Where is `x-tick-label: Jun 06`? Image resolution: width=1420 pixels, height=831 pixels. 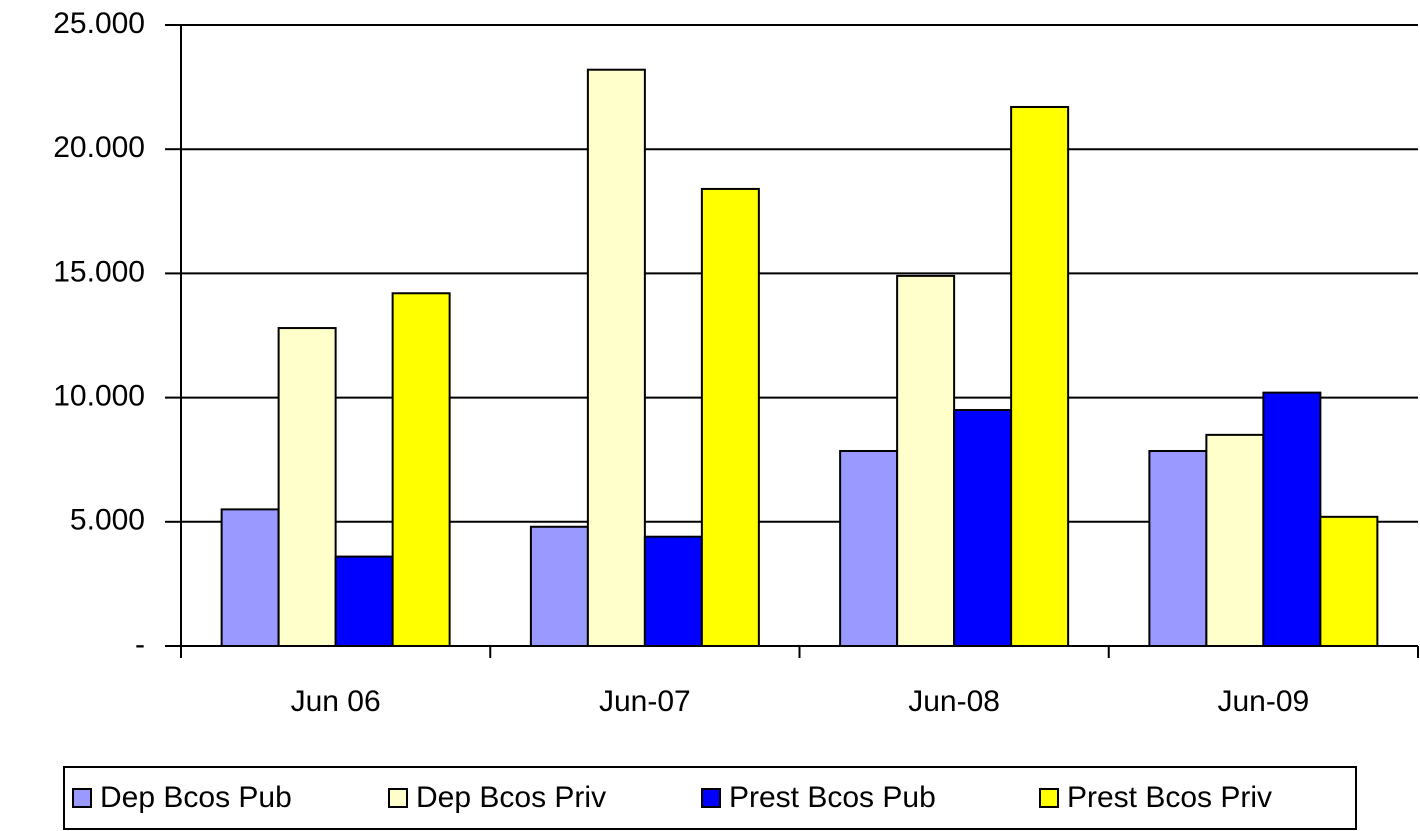
x-tick-label: Jun 06 is located at coordinates (336, 701).